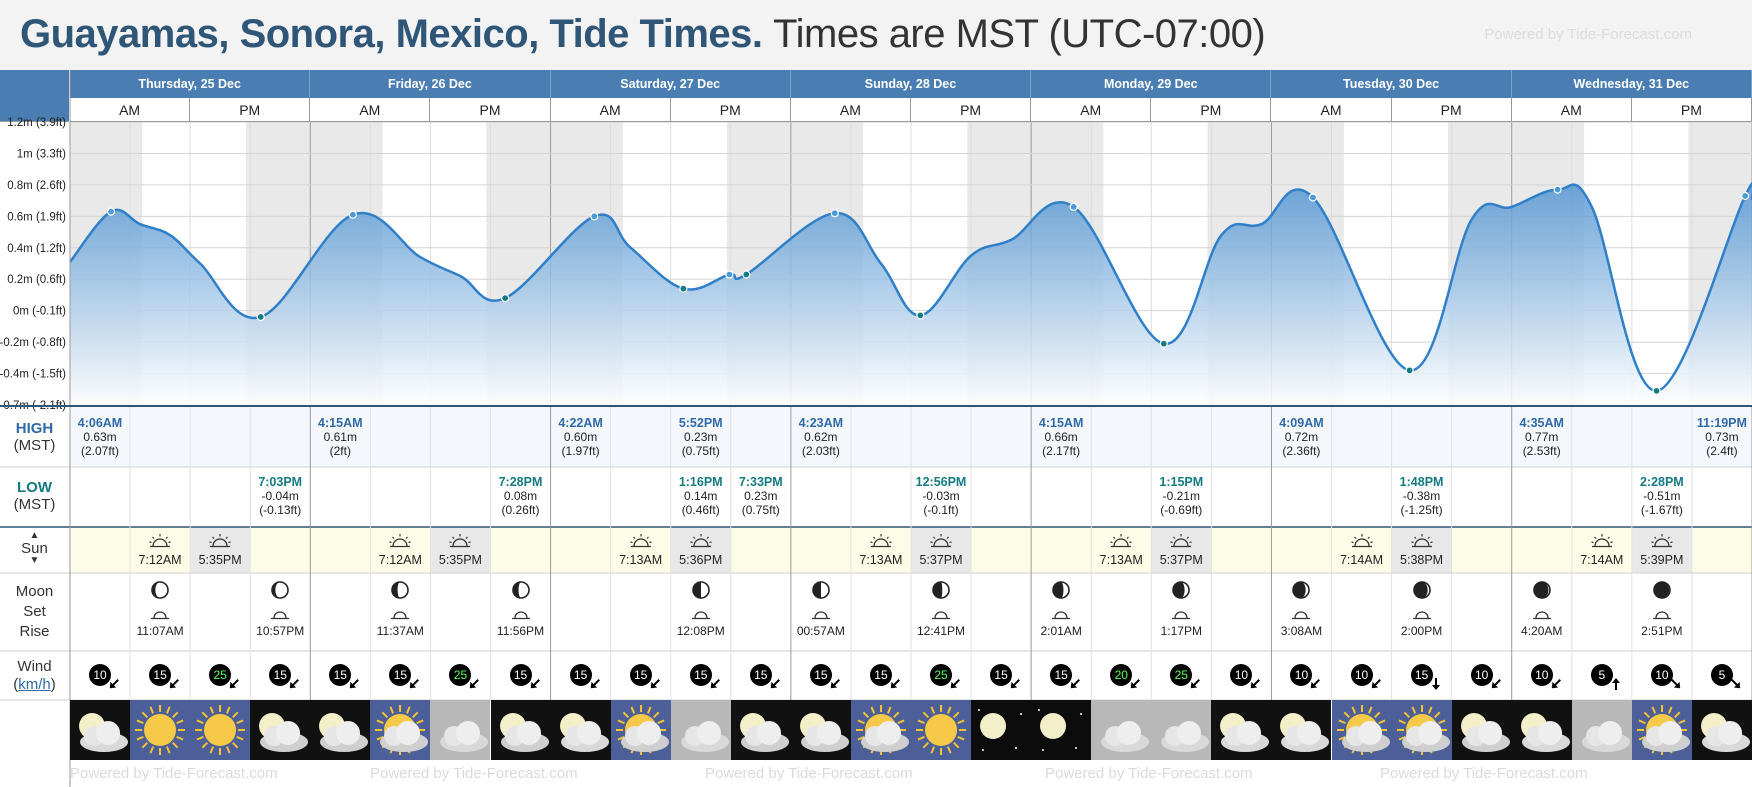  I want to click on moon-row-label: Moon Set Rise, so click(34, 612).